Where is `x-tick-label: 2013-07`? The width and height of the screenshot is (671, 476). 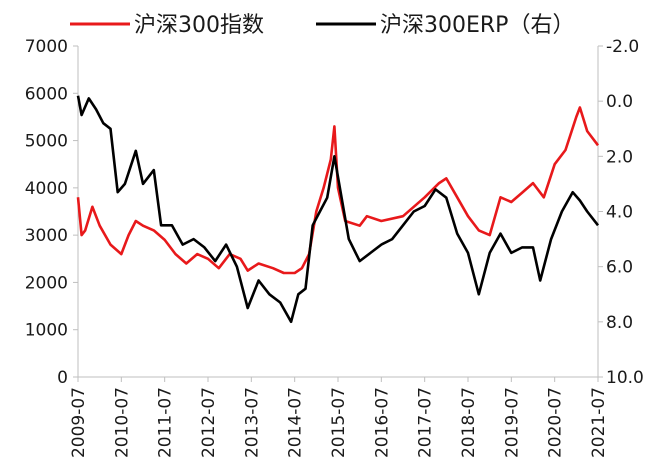 x-tick-label: 2013-07 is located at coordinates (252, 422).